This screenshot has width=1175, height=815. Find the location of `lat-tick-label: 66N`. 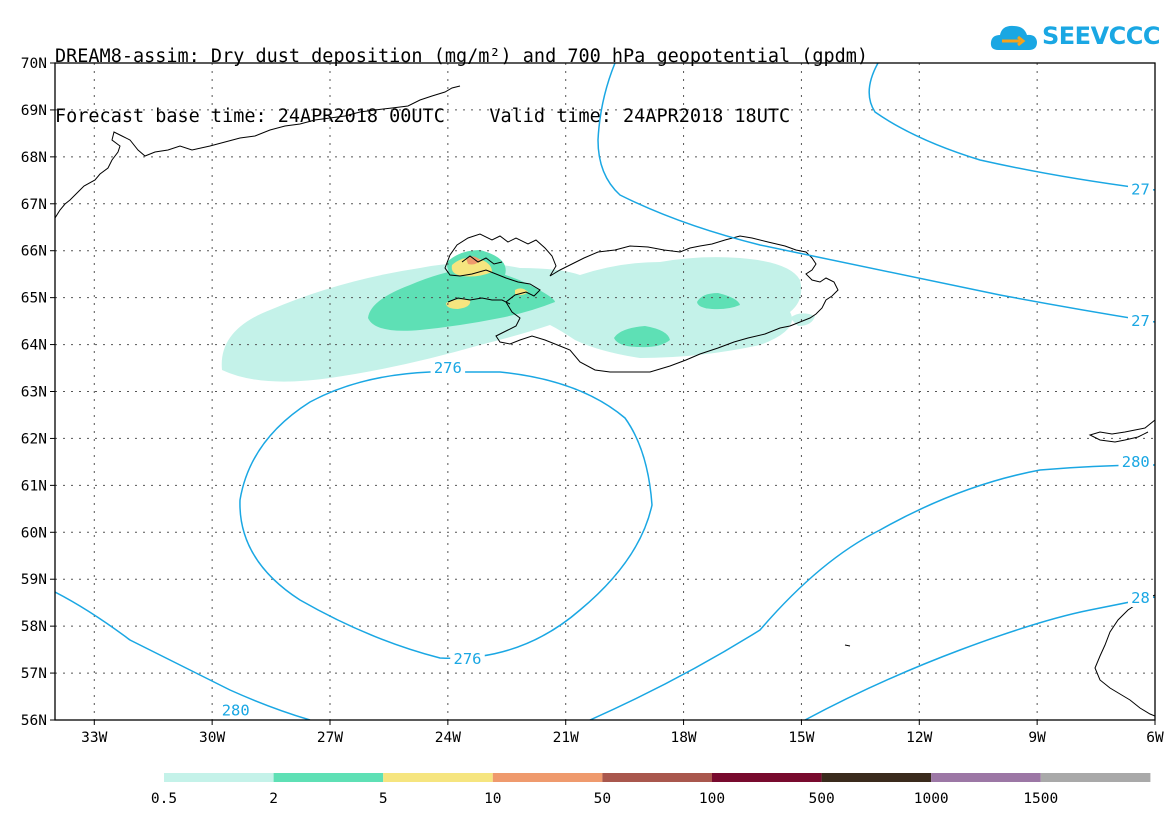

lat-tick-label: 66N is located at coordinates (34, 252).